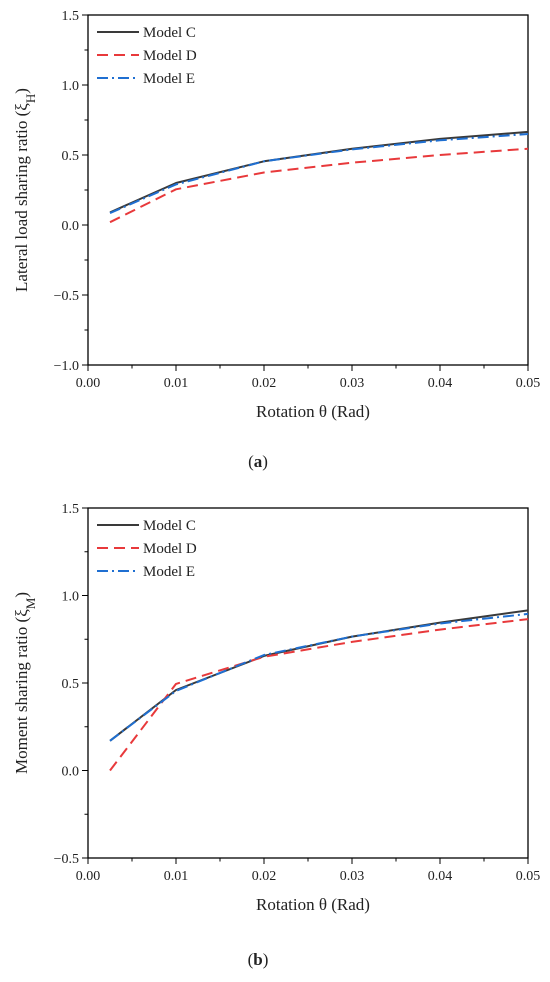 Image resolution: width=550 pixels, height=982 pixels. I want to click on y-axis-title-subscript: M, so click(30, 603).